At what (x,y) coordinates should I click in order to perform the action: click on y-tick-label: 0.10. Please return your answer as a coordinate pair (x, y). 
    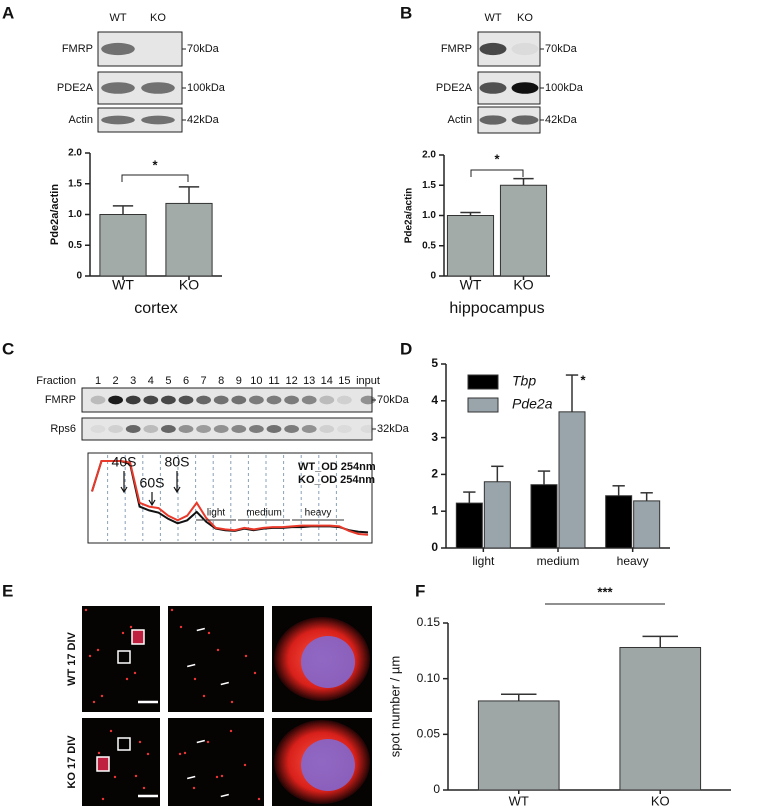
    Looking at the image, I should click on (429, 678).